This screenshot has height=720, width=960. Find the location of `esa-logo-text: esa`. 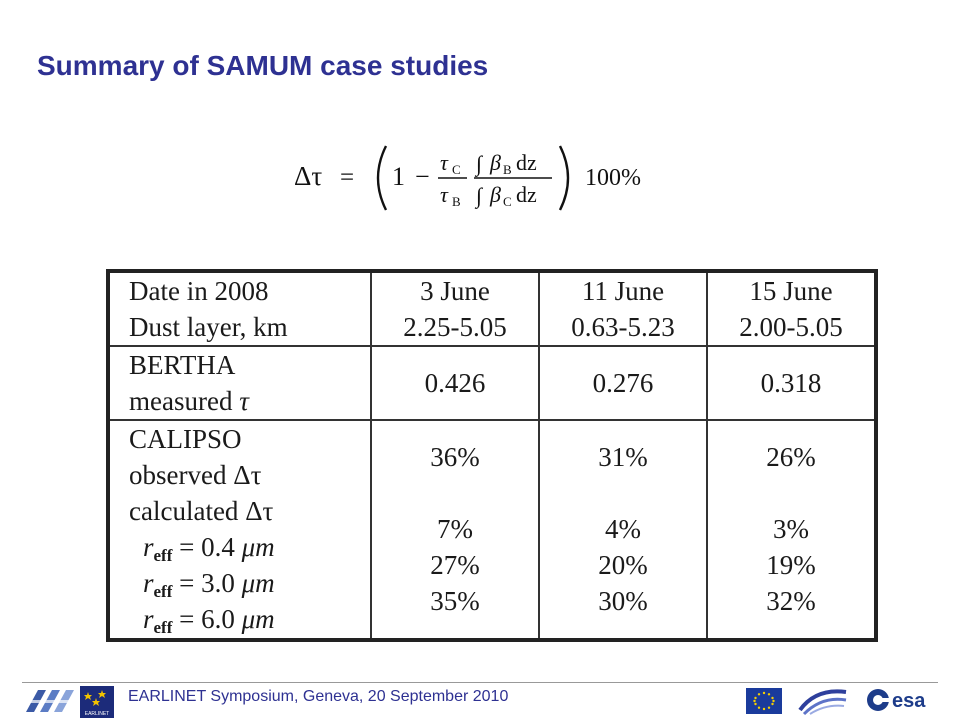

esa-logo-text: esa is located at coordinates (909, 701).